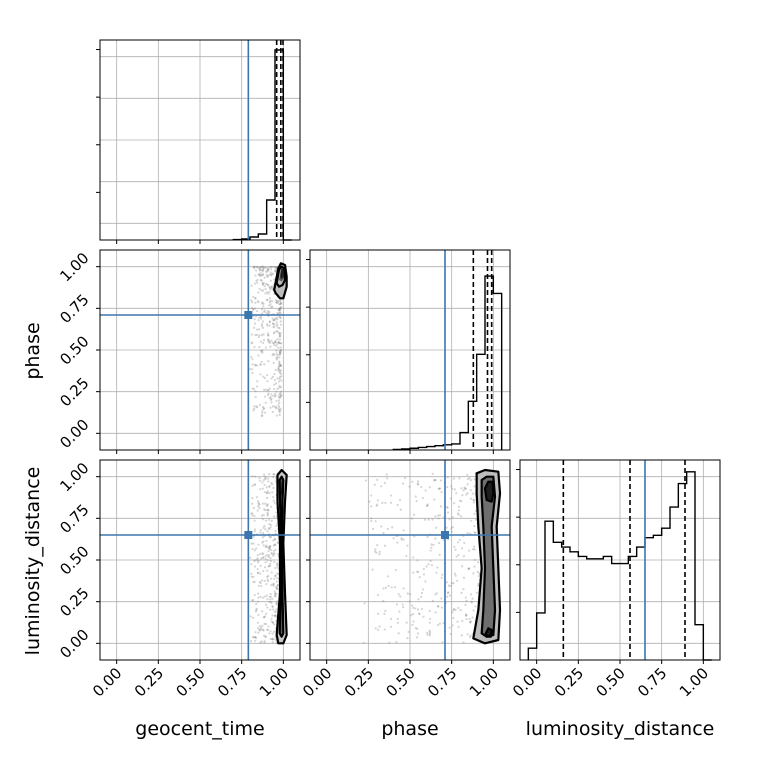 This screenshot has width=760, height=760. Describe the element at coordinates (400, 682) in the screenshot. I see `x-tick-label: 0.50` at that location.